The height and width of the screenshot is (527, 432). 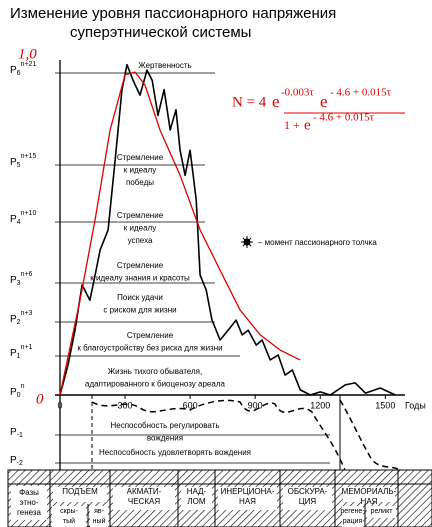 I want to click on y-tick-label: P-1, so click(x=16, y=433).